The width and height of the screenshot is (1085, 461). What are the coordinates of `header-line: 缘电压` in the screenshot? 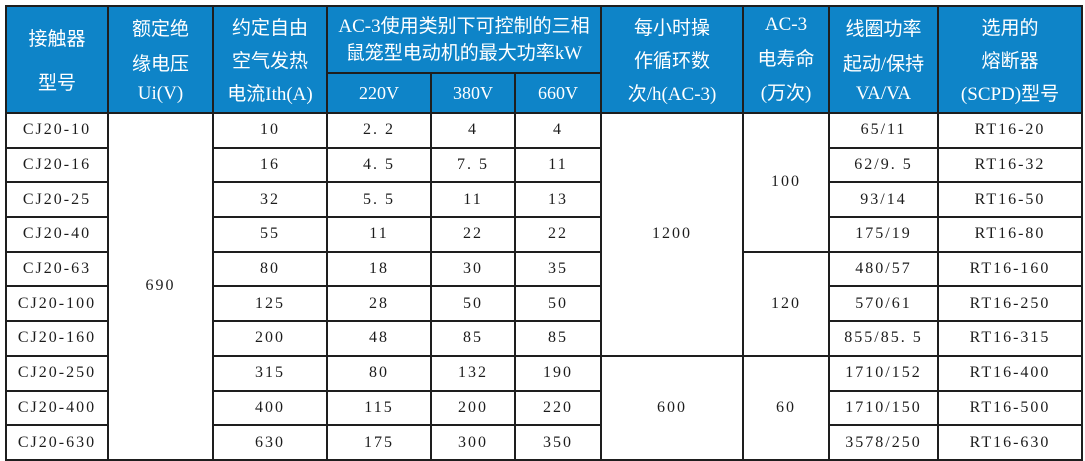 It's located at (160, 64).